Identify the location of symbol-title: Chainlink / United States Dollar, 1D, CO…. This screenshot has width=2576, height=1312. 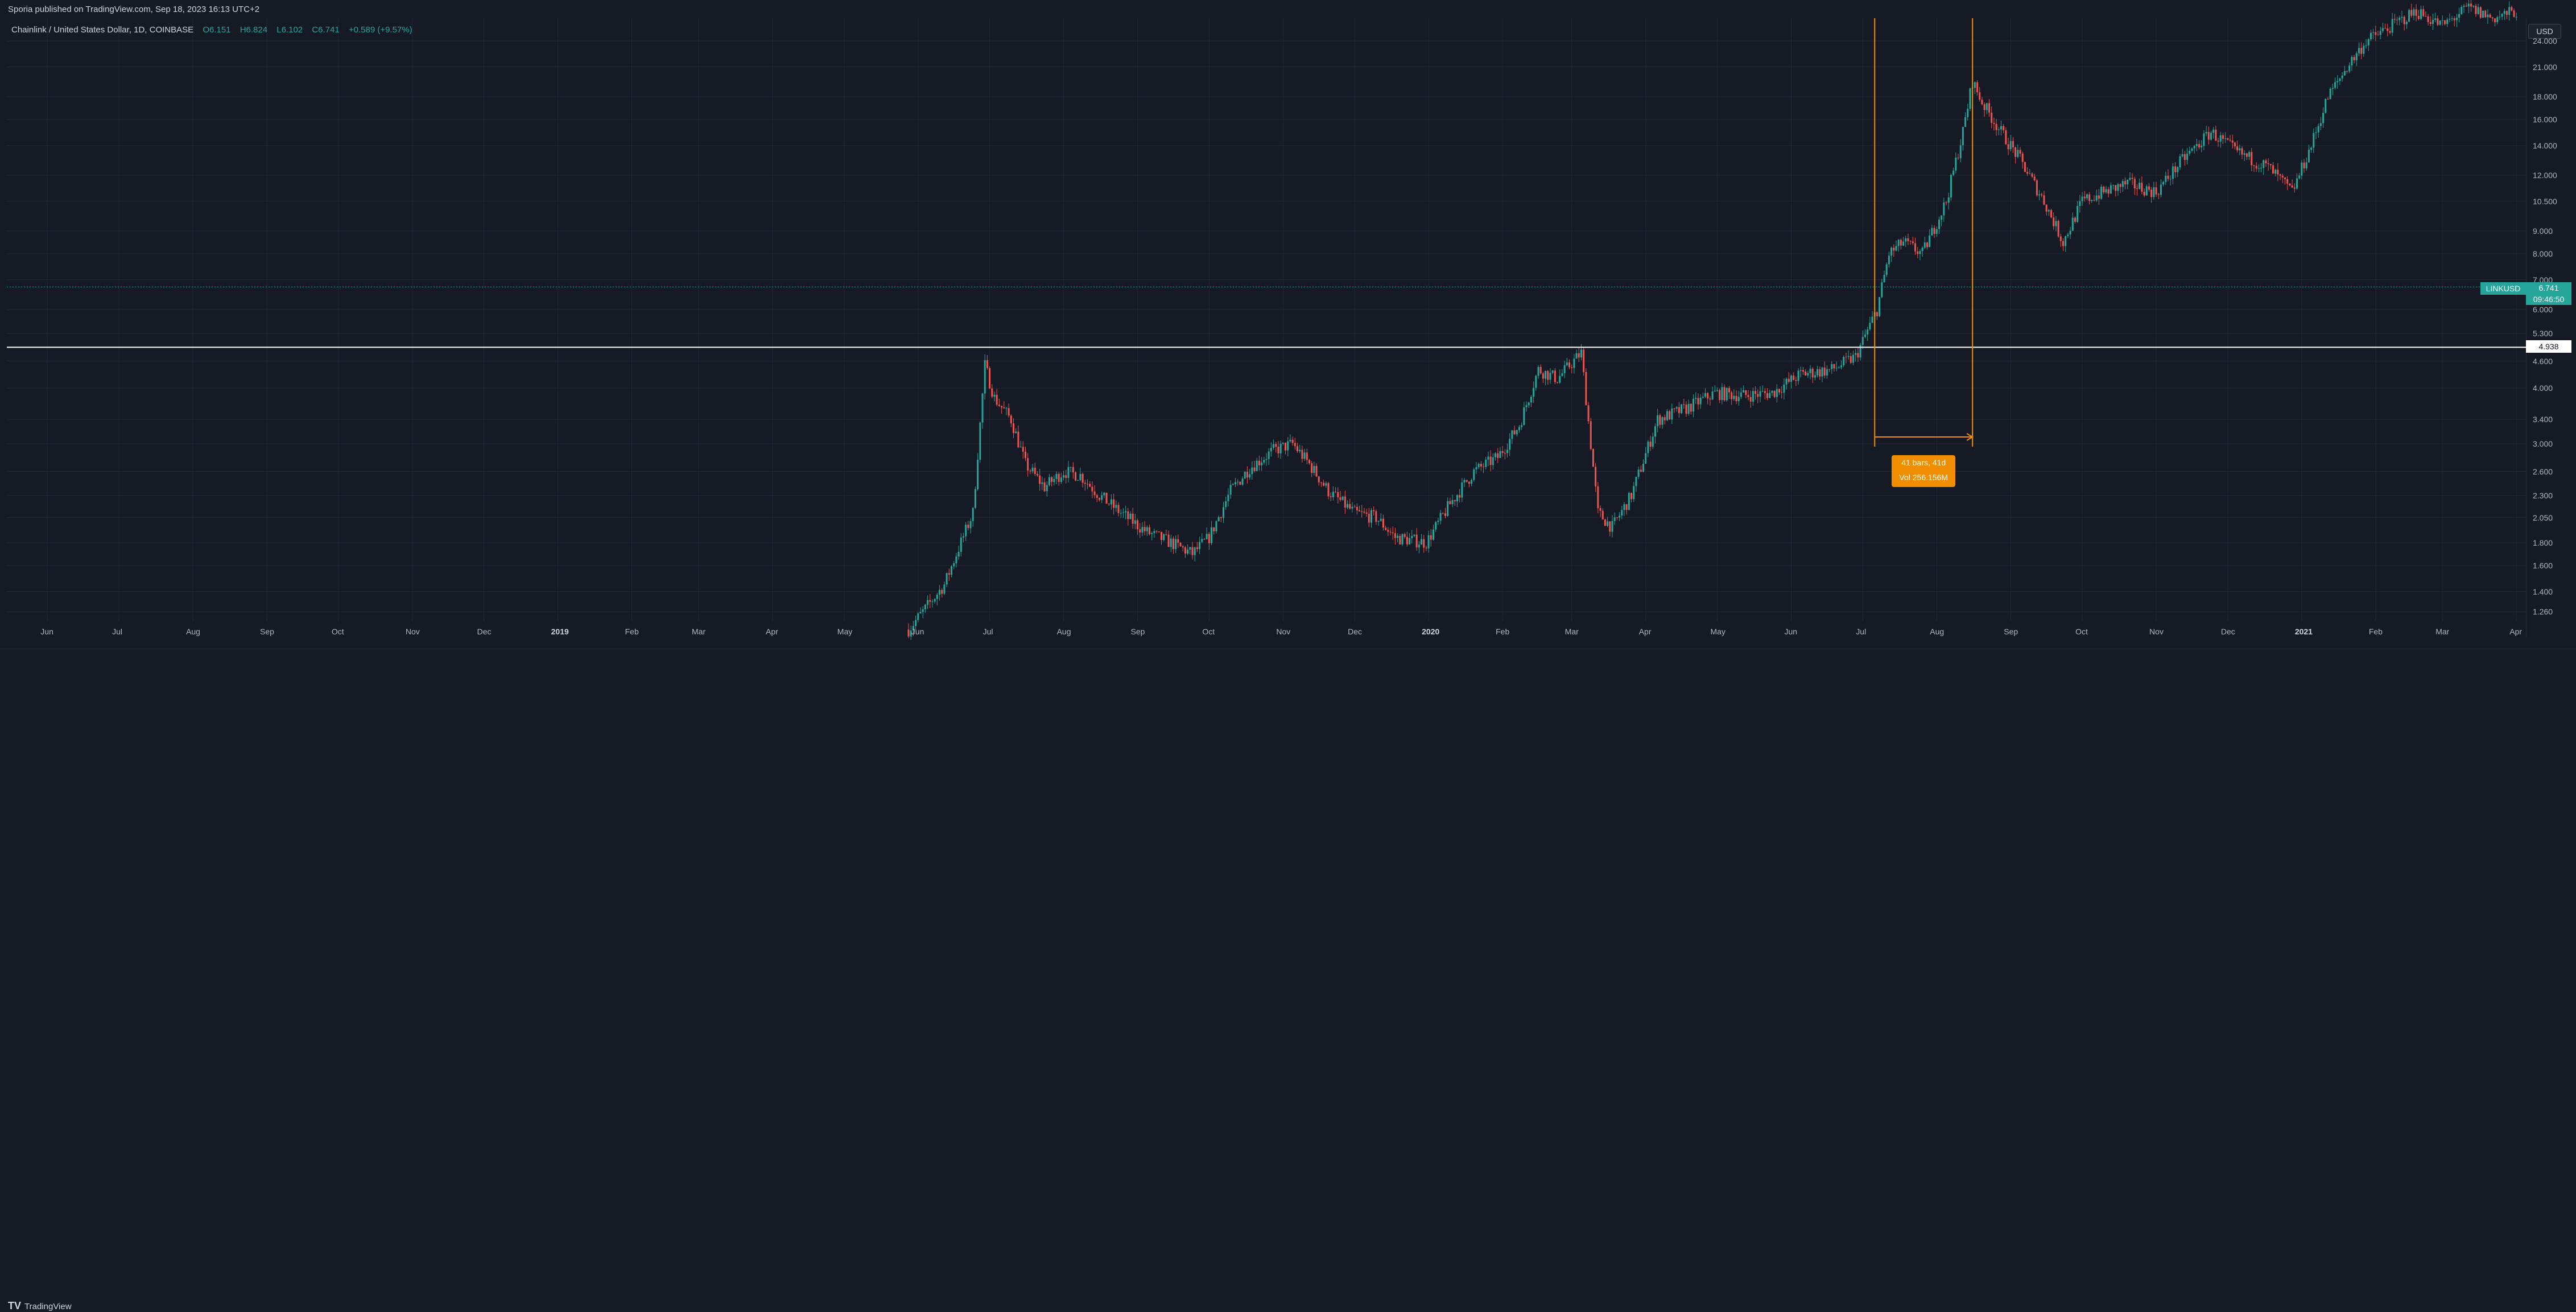
(103, 30).